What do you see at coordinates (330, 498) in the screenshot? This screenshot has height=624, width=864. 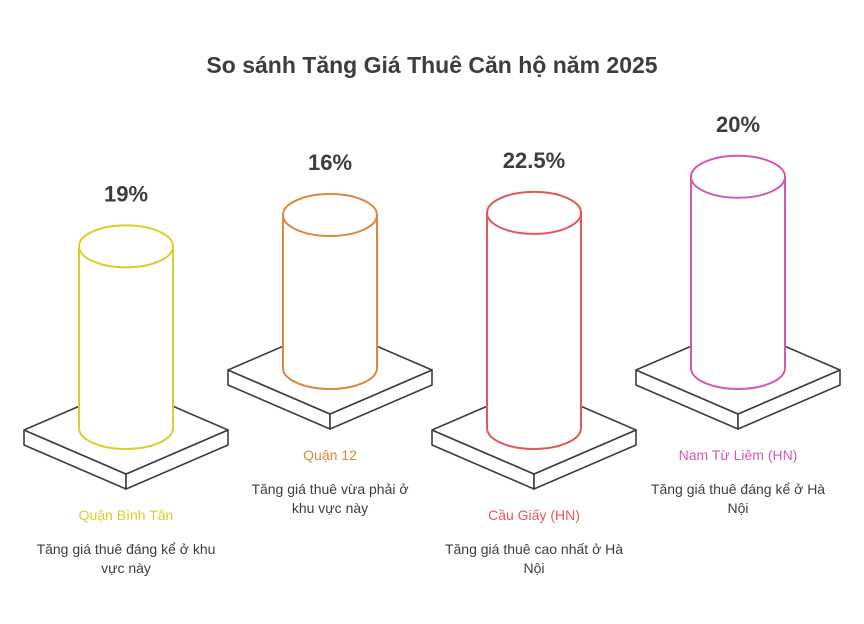 I see `desc-quan-12: Tăng giá thuê vừa phải ở khu vực này` at bounding box center [330, 498].